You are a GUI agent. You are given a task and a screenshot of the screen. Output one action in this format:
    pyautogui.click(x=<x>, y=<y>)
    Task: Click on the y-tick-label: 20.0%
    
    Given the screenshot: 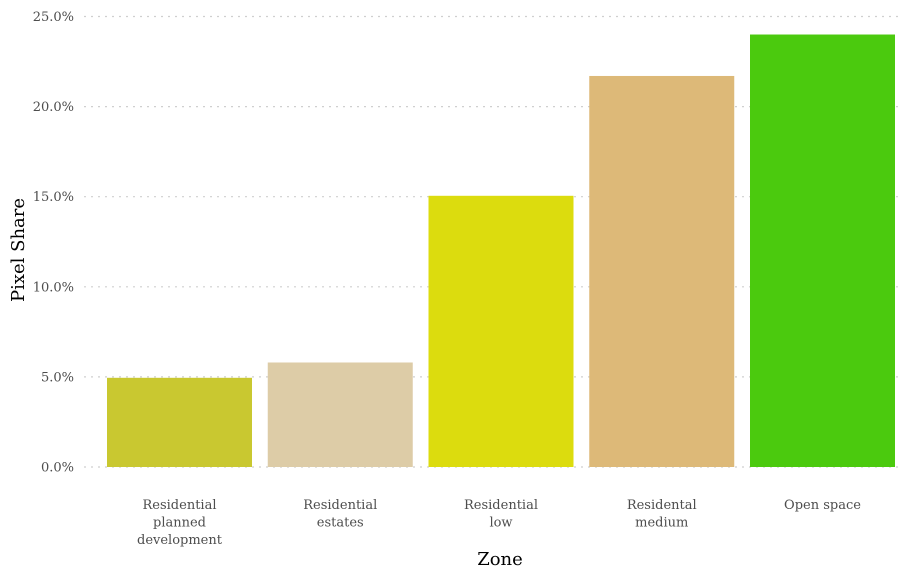 What is the action you would take?
    pyautogui.click(x=53, y=107)
    